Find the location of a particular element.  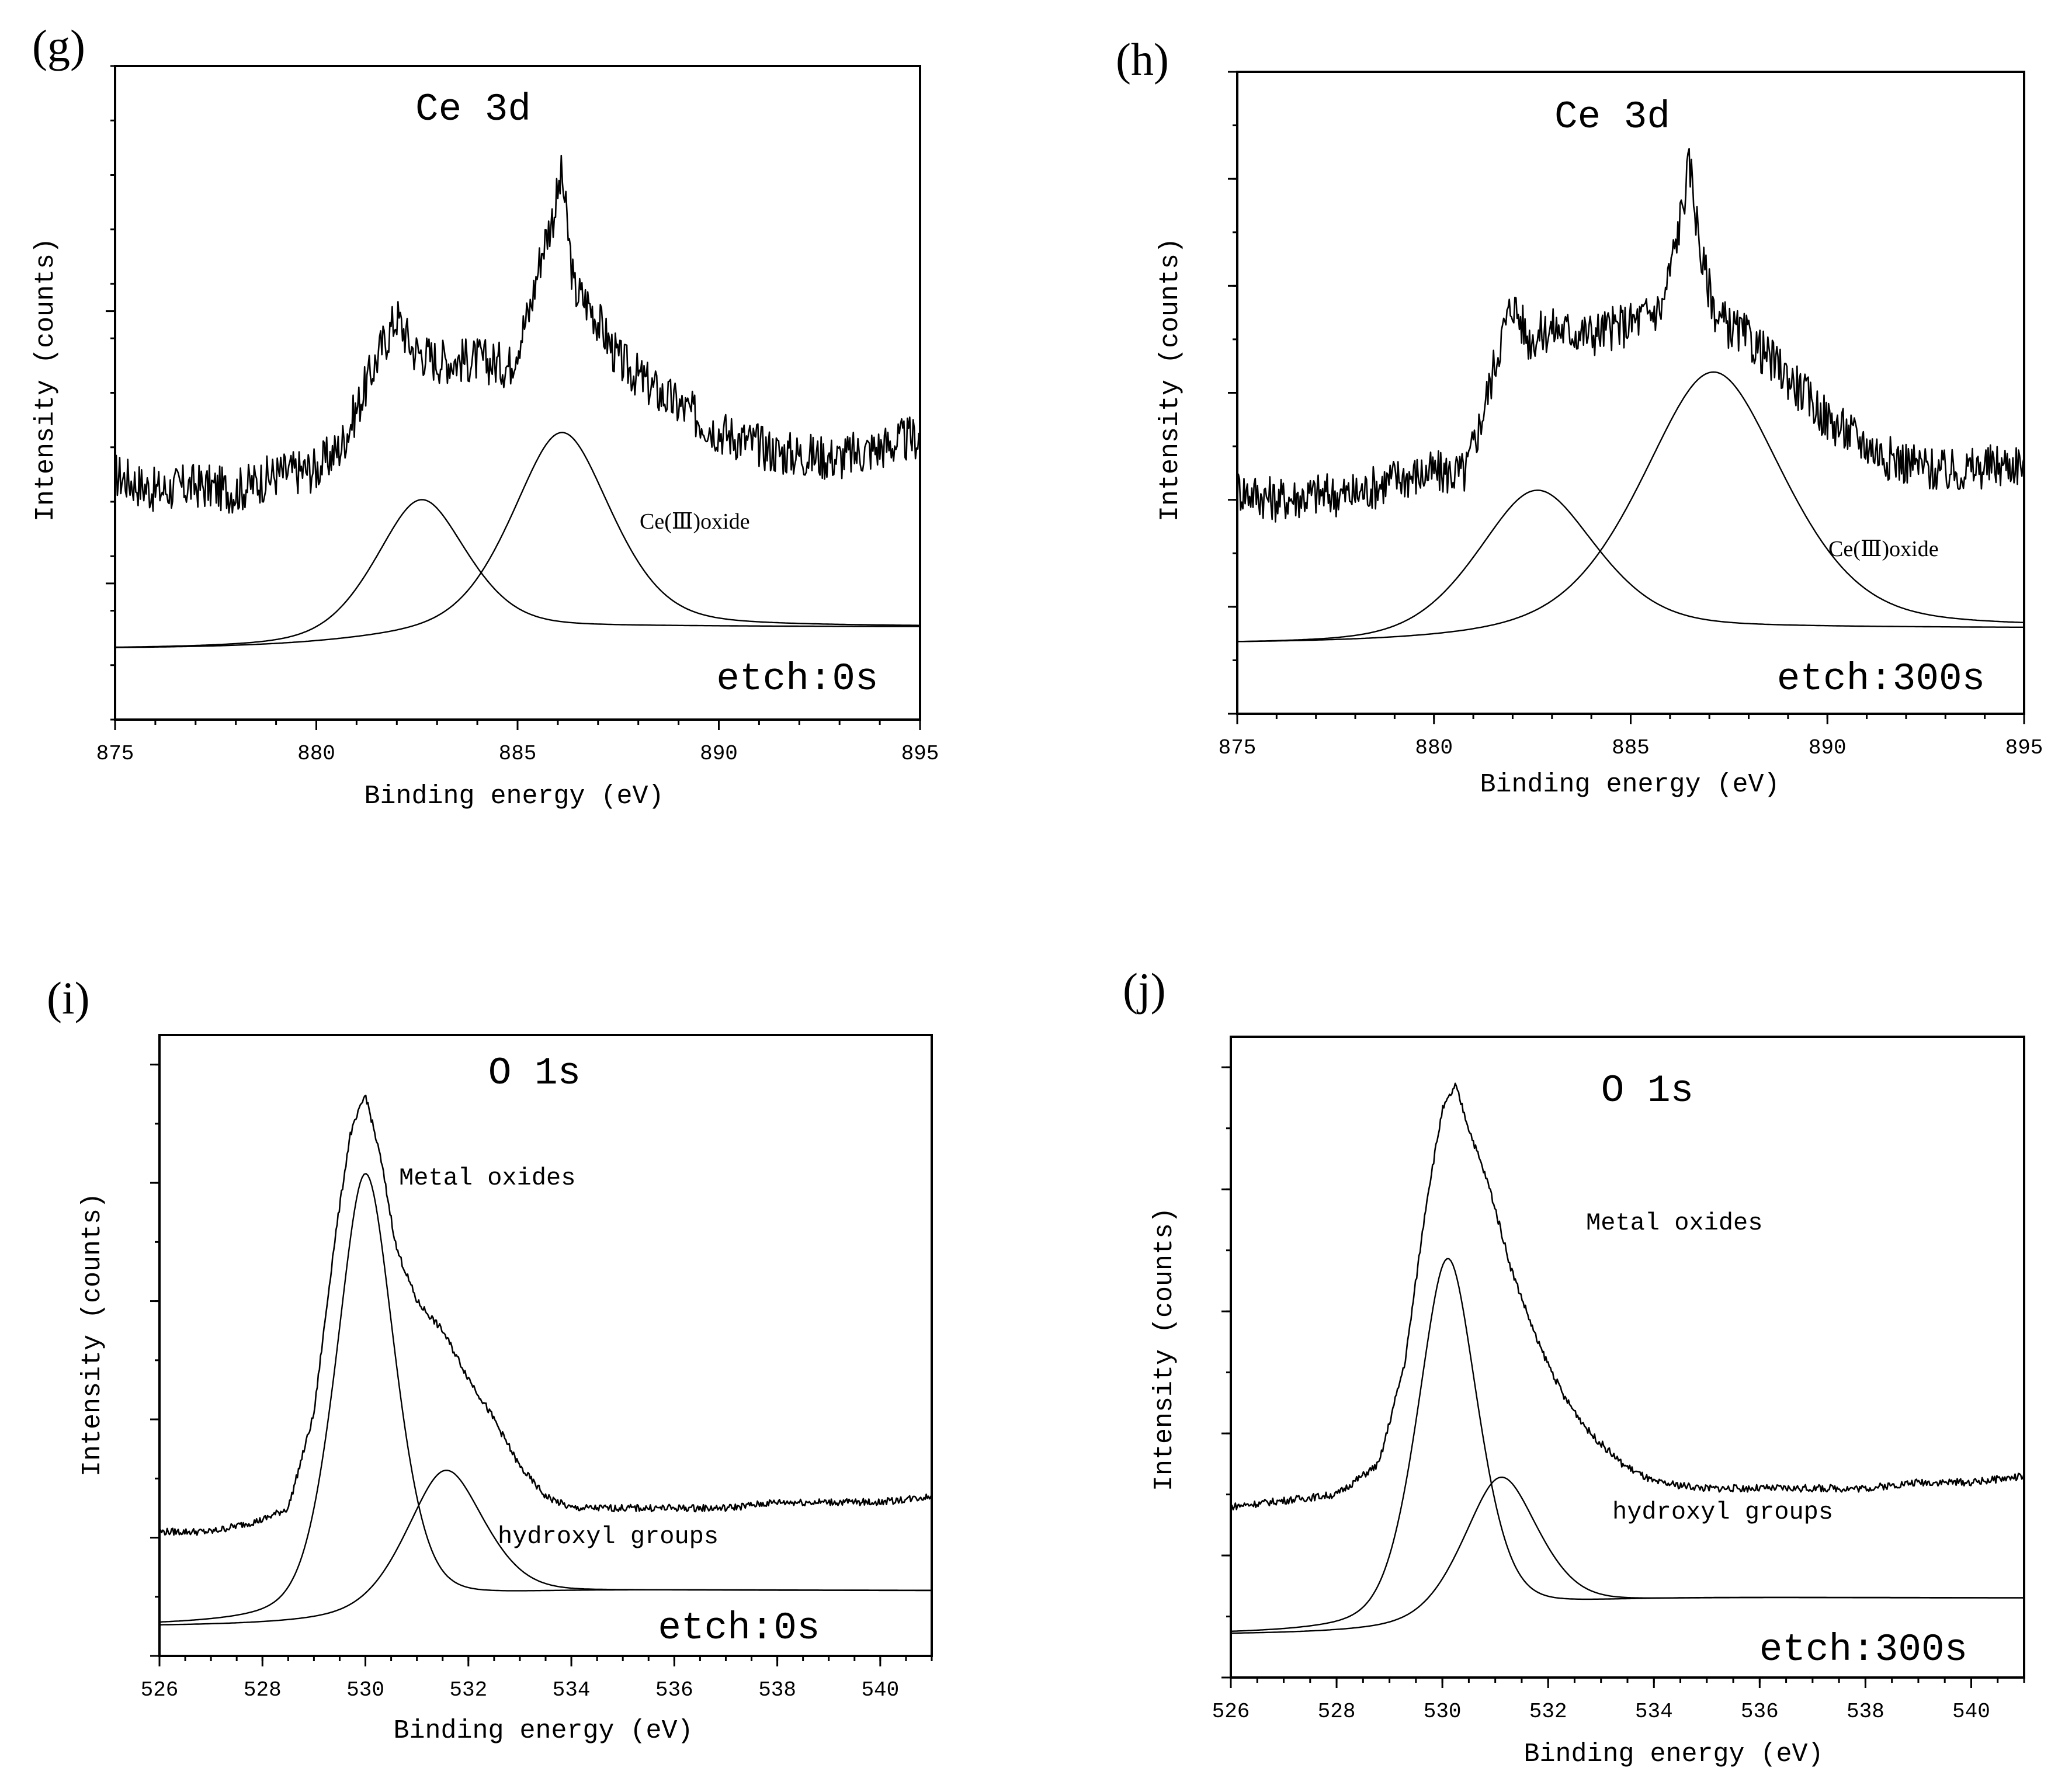

panel-label: (h) is located at coordinates (1142, 59).